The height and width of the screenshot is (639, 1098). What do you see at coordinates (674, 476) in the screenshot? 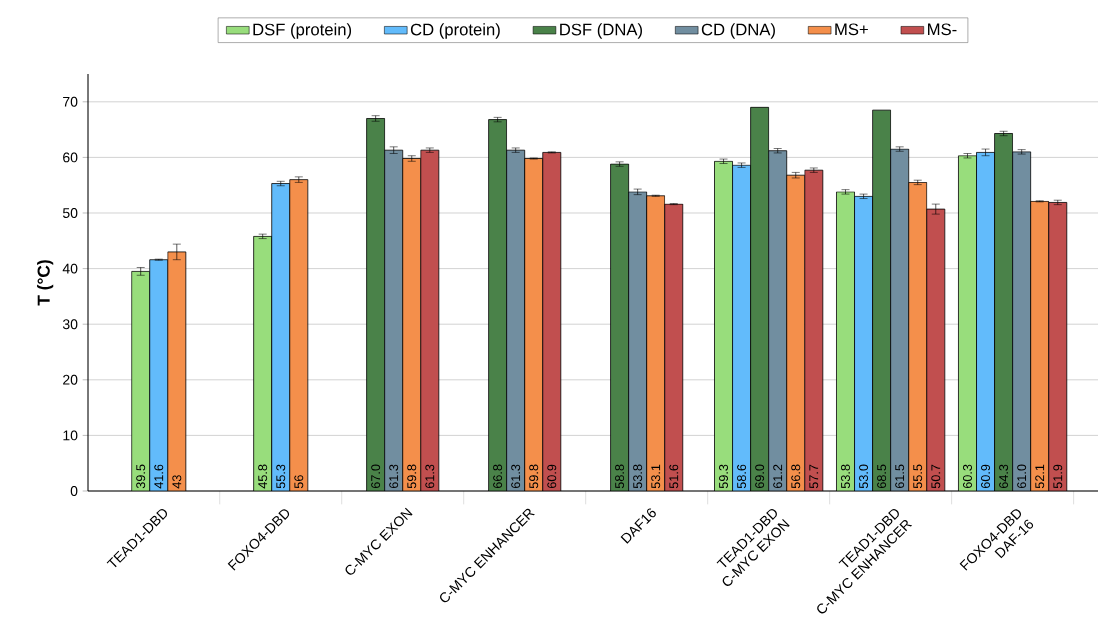
I see `data-label: 51.6` at bounding box center [674, 476].